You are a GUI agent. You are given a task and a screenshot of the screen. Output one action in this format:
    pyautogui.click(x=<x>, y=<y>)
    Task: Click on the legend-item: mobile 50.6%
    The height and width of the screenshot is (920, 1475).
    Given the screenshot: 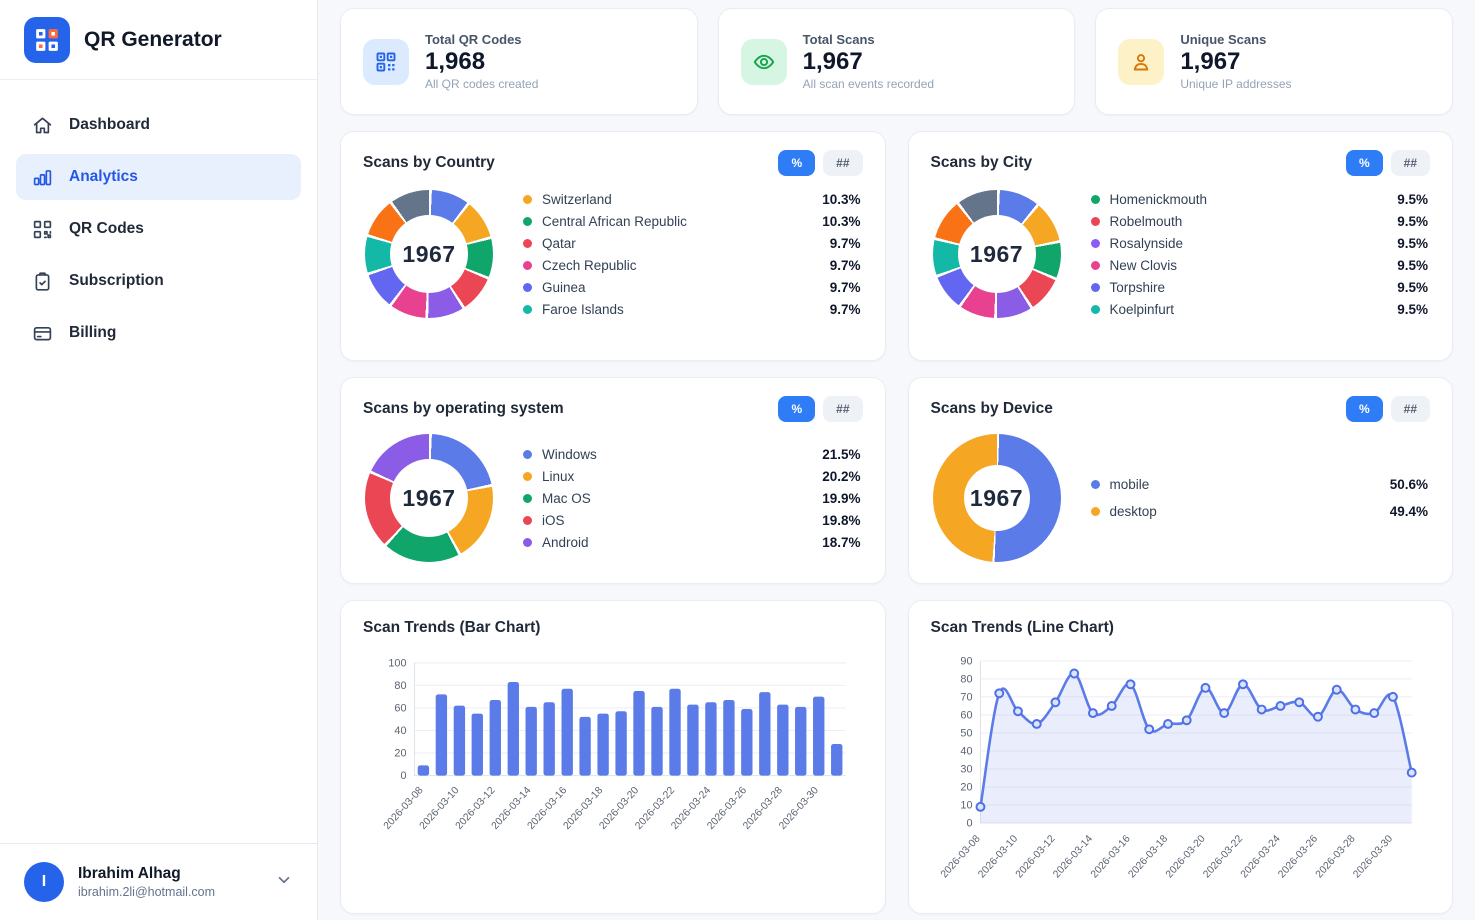 What is the action you would take?
    pyautogui.click(x=1259, y=484)
    